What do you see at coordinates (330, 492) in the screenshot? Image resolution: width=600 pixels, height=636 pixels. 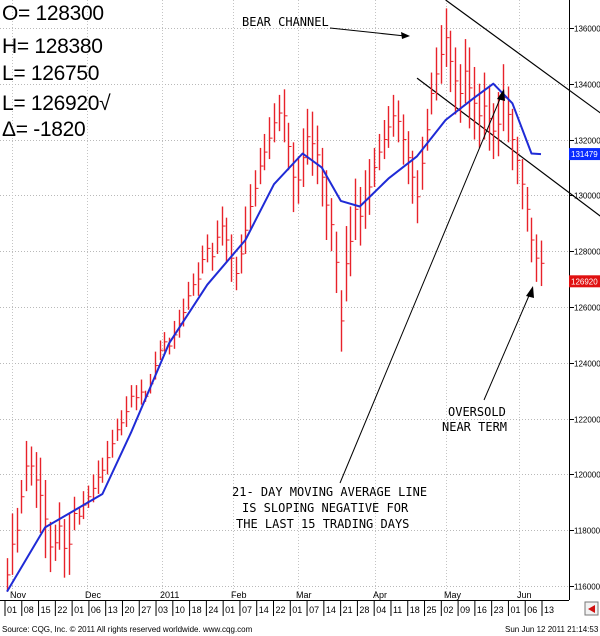 I see `annotation-ma-line1: 21- DAY MOVING AVERAGE LINE` at bounding box center [330, 492].